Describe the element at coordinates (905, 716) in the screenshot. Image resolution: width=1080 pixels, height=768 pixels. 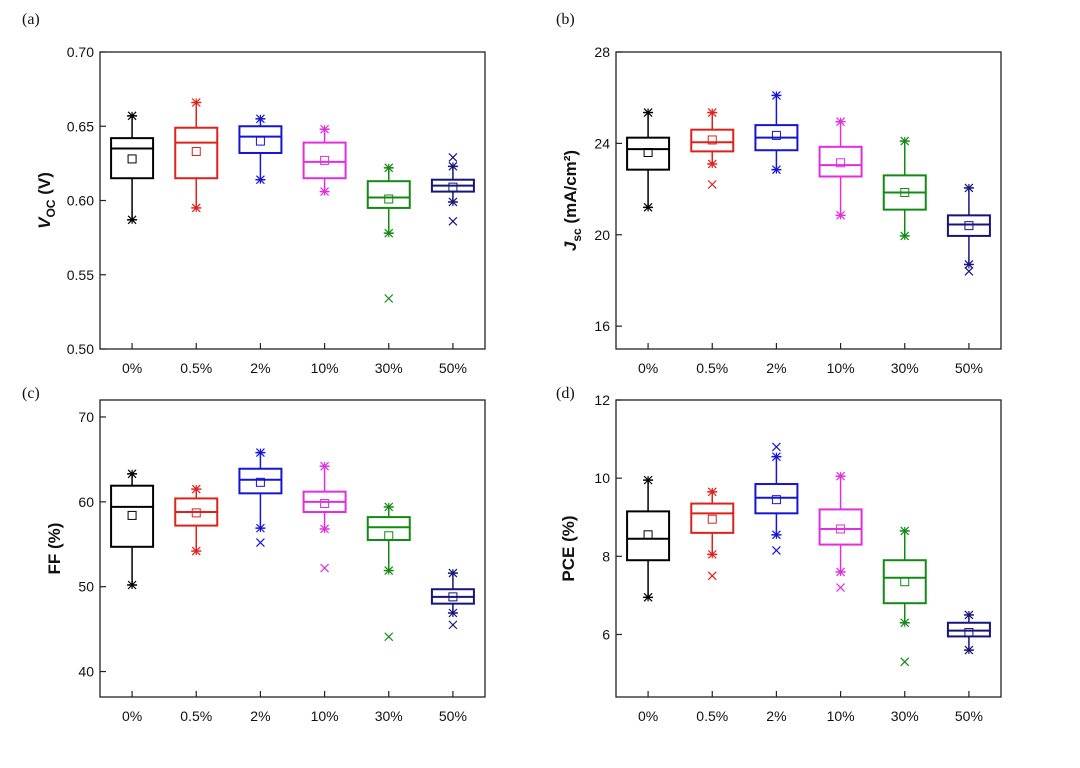
I see `category-label: 30%` at that location.